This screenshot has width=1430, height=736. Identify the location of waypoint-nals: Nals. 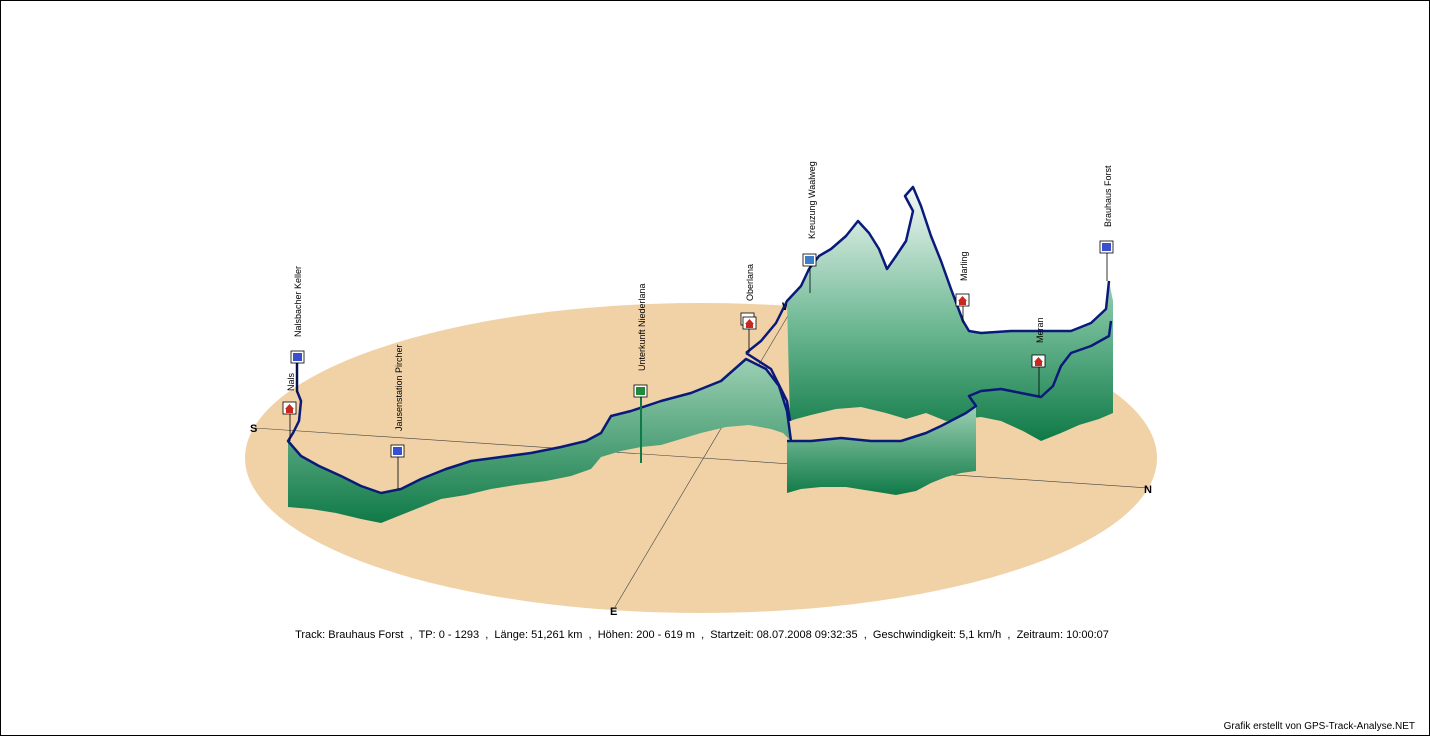
(289, 406).